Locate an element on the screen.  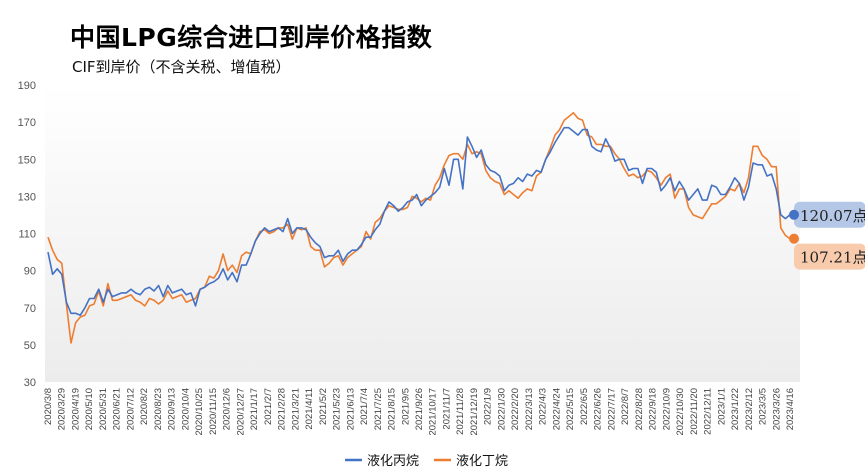
end-label-1: 107.21点 is located at coordinates (832, 258).